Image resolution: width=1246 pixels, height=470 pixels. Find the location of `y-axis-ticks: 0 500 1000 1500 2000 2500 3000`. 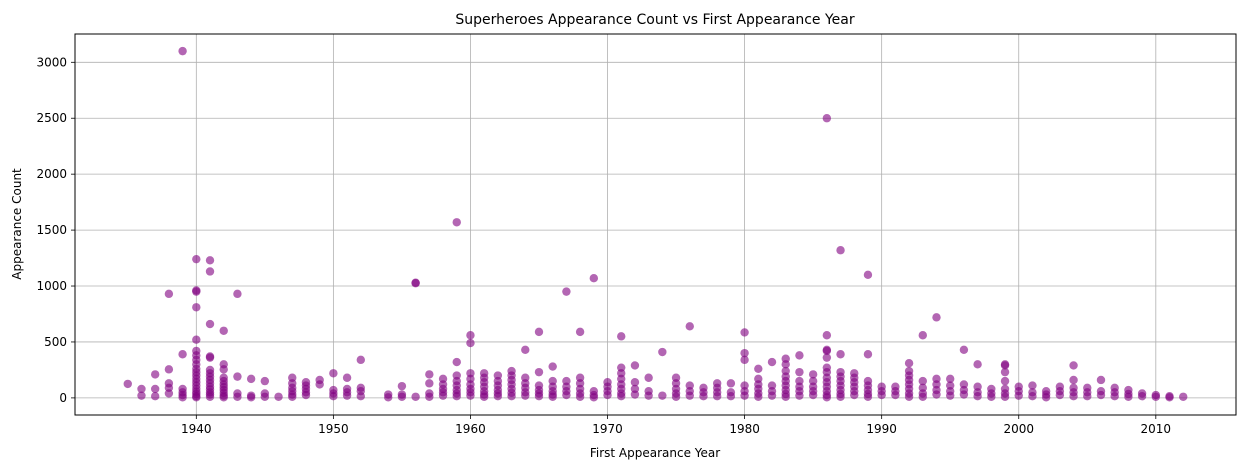

y-axis-ticks: 0 500 1000 1500 2000 2500 3000 is located at coordinates (55, 230).